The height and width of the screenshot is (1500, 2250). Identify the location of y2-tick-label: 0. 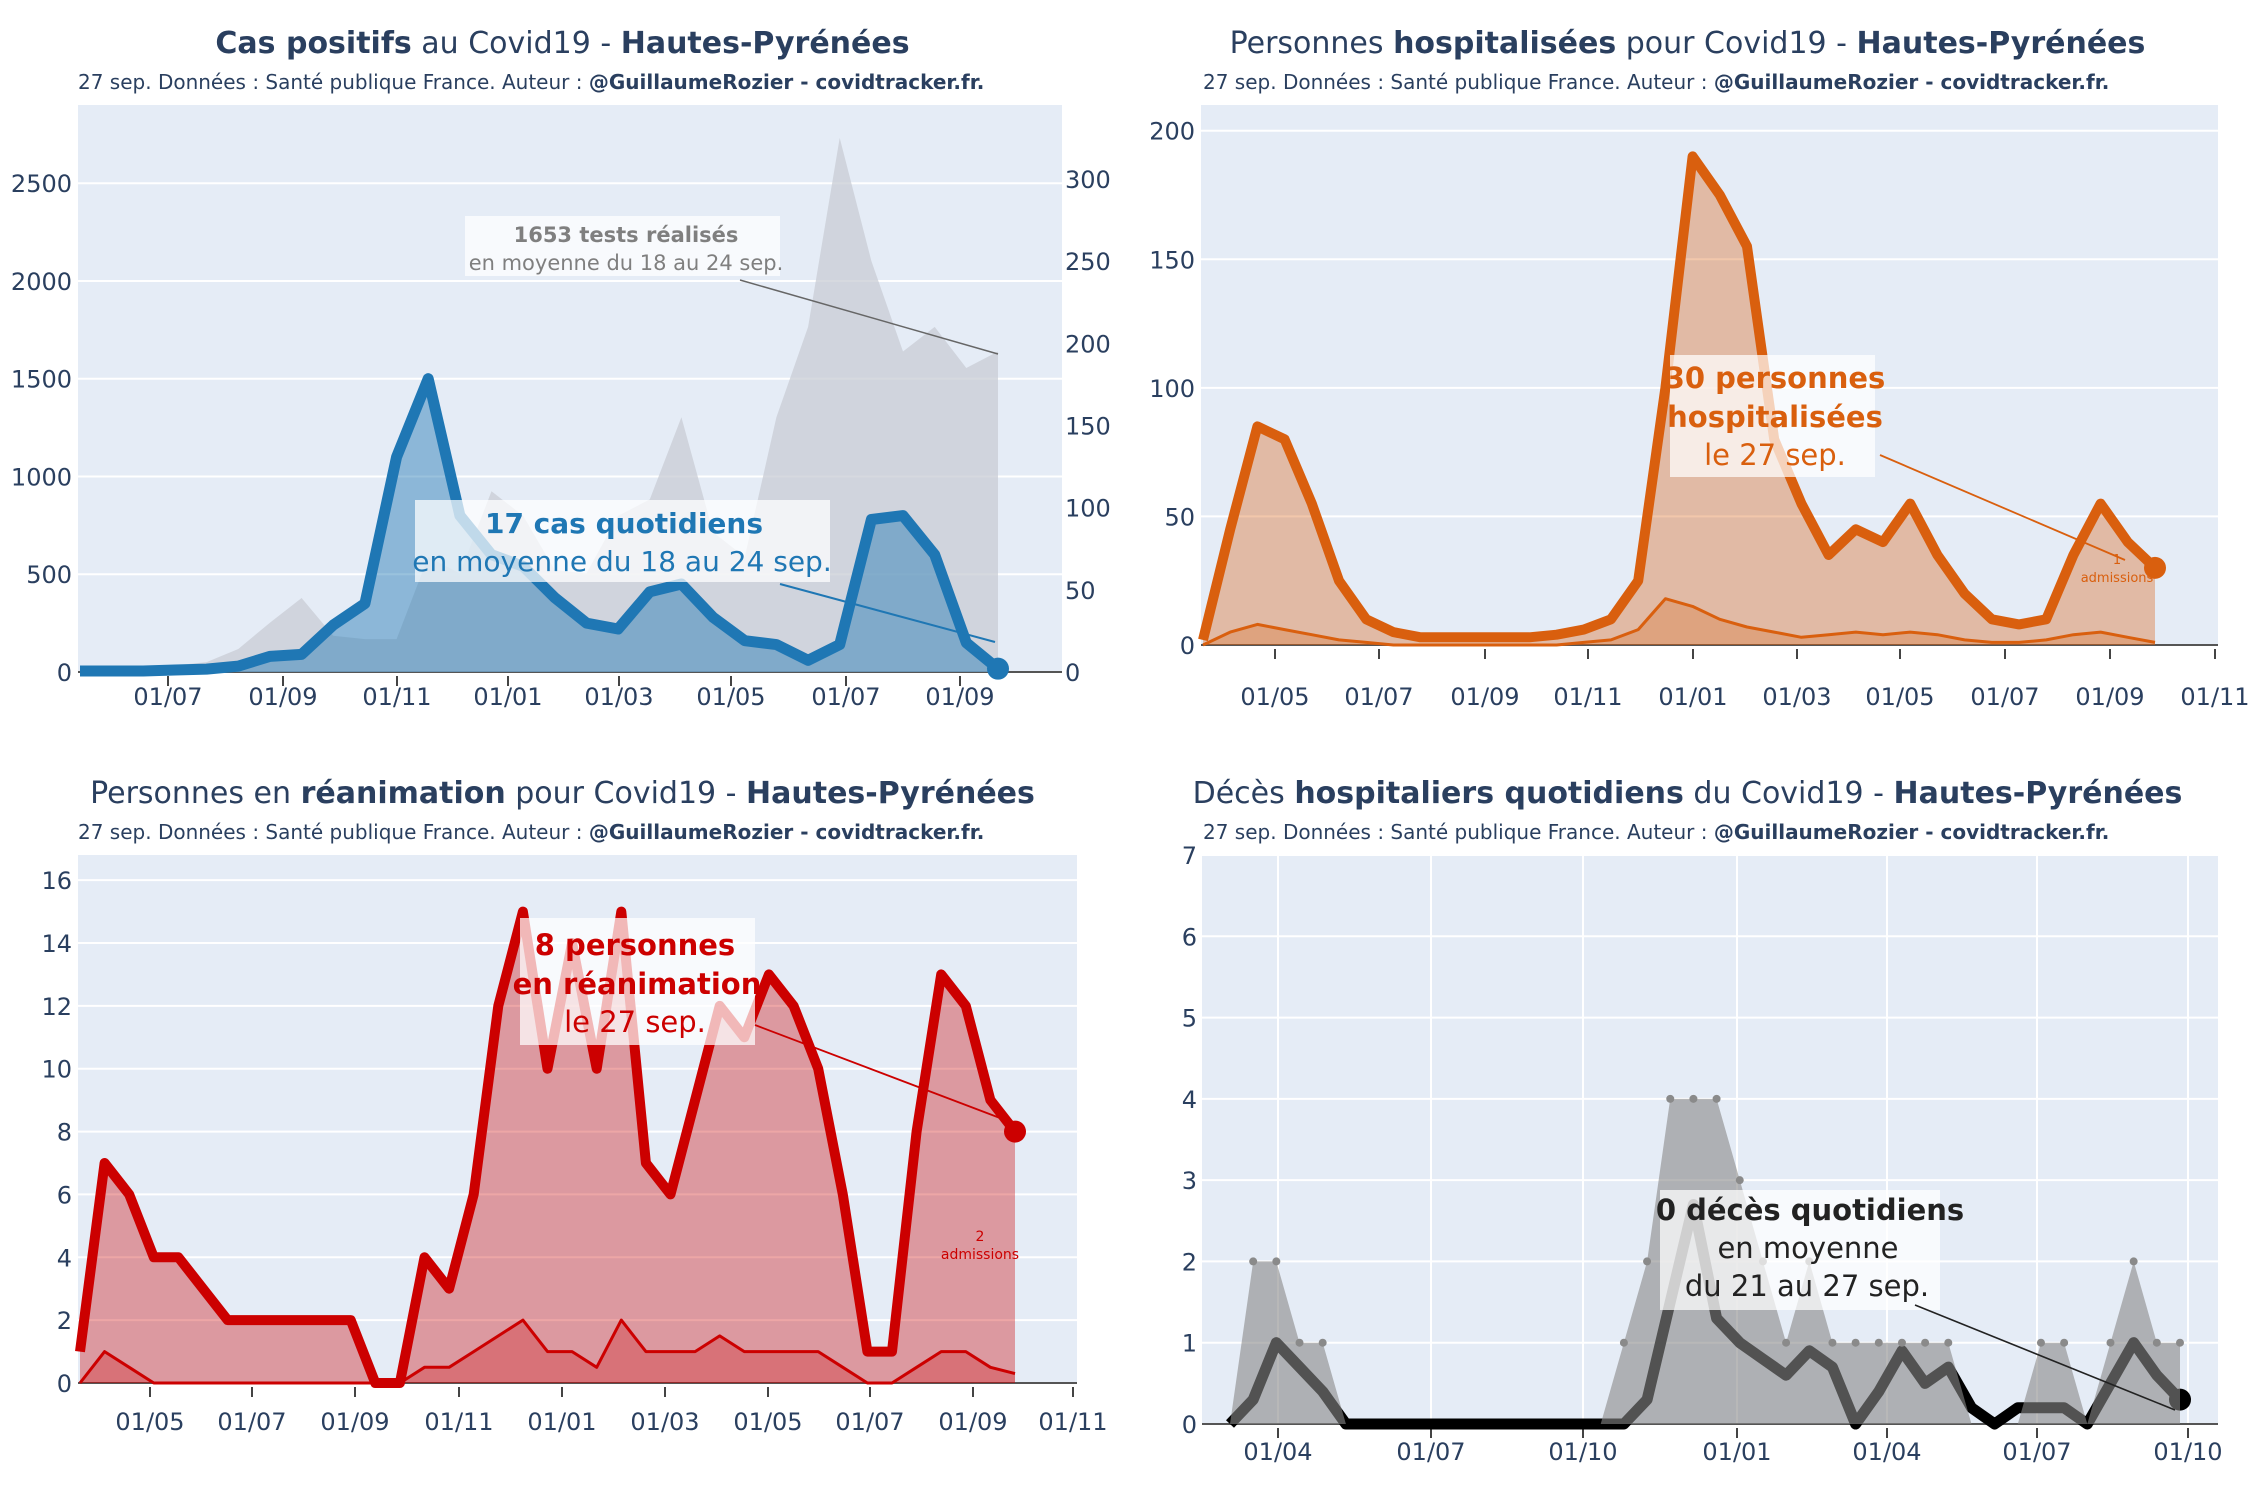
(1072, 673).